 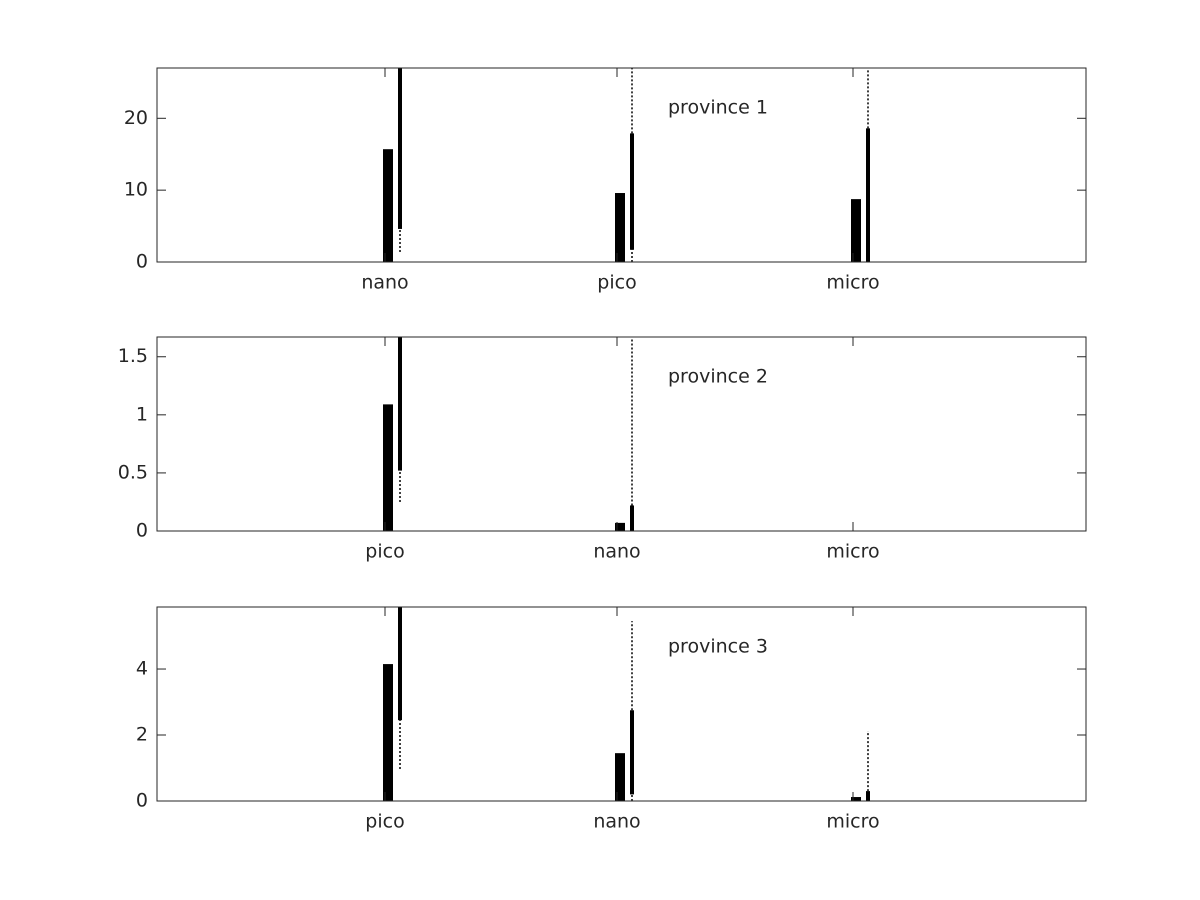 I want to click on y-tick-label: 10, so click(x=136, y=190).